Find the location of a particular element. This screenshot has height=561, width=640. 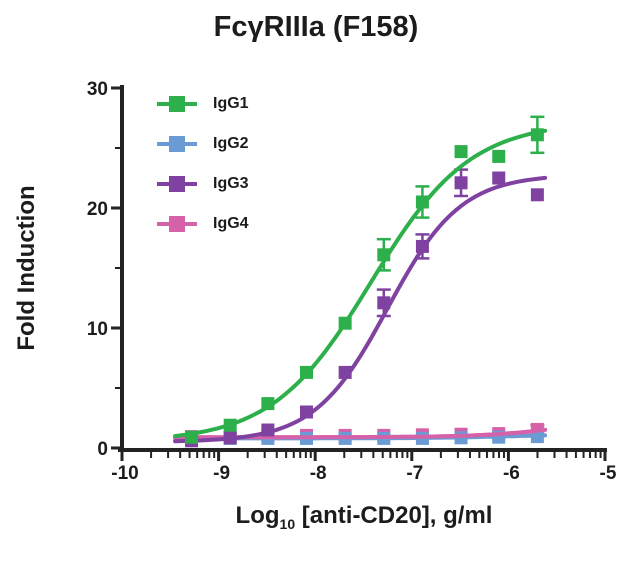

x-tick-label: -6 is located at coordinates (511, 473).